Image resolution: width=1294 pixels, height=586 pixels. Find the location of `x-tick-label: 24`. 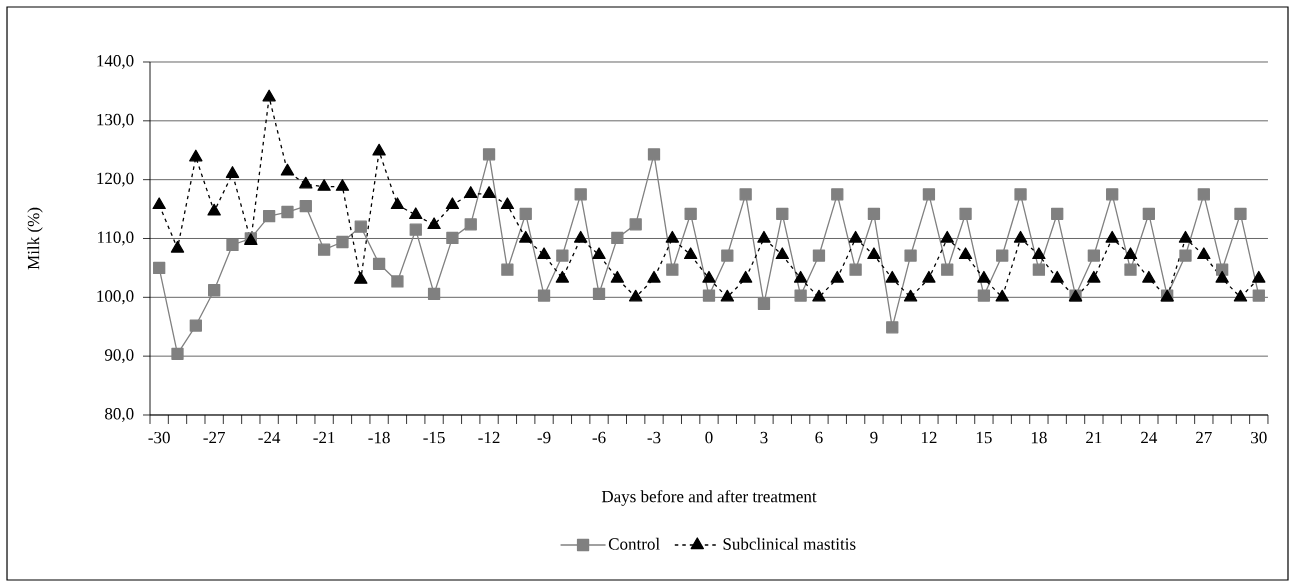

x-tick-label: 24 is located at coordinates (1149, 437).